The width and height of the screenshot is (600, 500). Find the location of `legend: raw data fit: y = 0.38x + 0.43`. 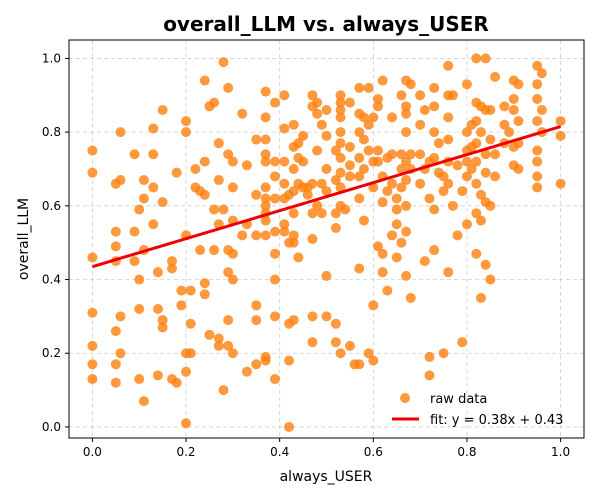

legend: raw data fit: y = 0.38x + 0.43 is located at coordinates (477, 410).